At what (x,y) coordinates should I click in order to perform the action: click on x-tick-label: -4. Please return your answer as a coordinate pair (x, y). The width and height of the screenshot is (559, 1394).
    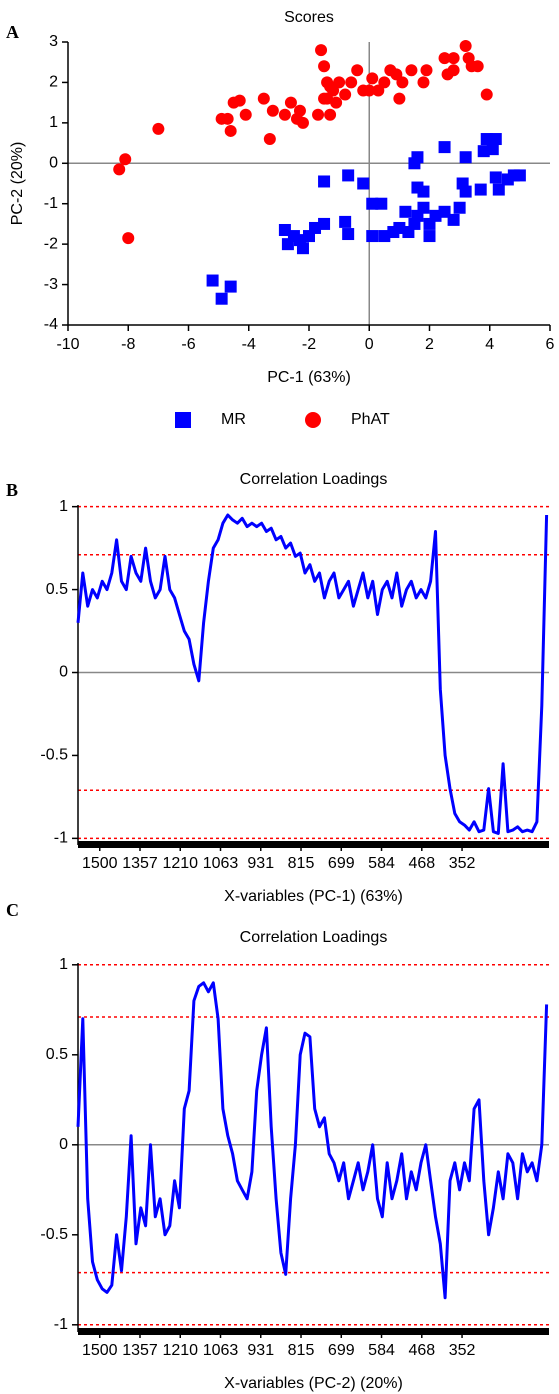
    Looking at the image, I should click on (249, 344).